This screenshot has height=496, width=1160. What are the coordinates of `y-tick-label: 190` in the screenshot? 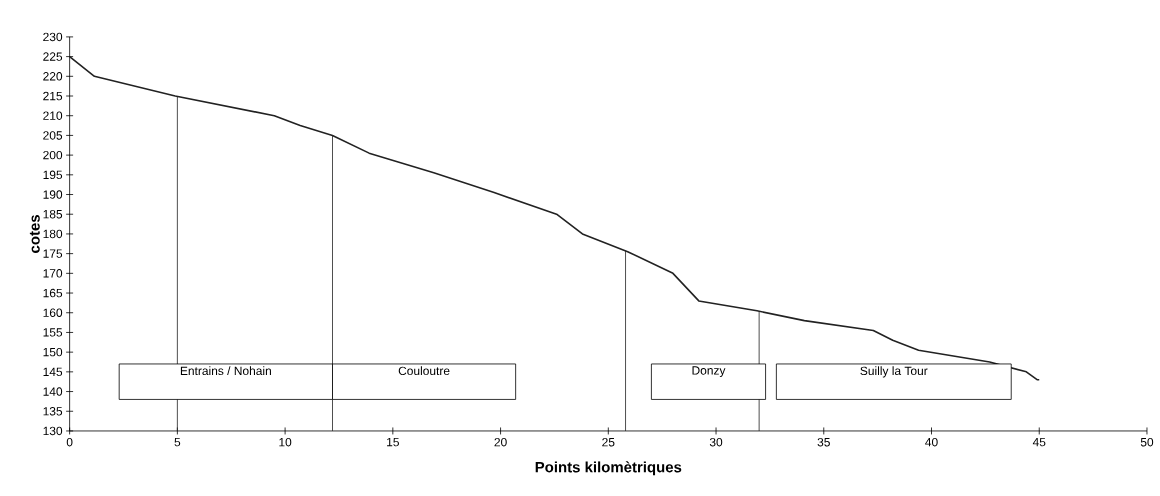 It's located at (53, 194).